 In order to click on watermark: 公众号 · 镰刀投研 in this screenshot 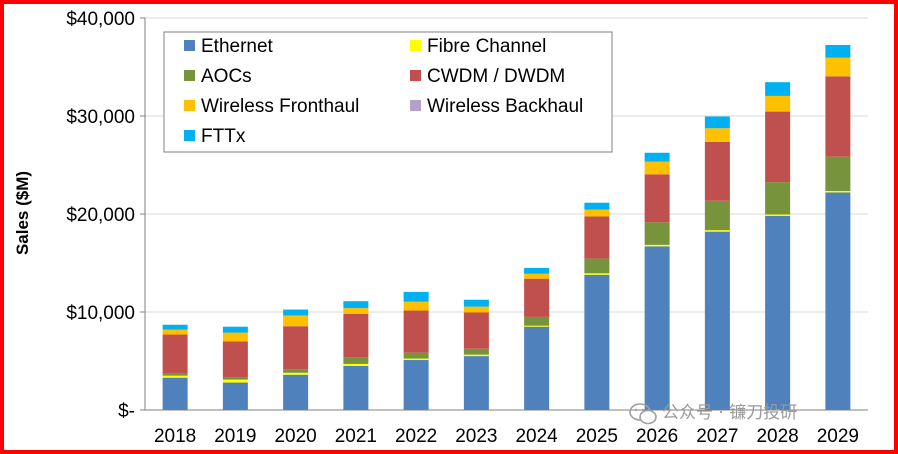, I will do `click(713, 414)`.